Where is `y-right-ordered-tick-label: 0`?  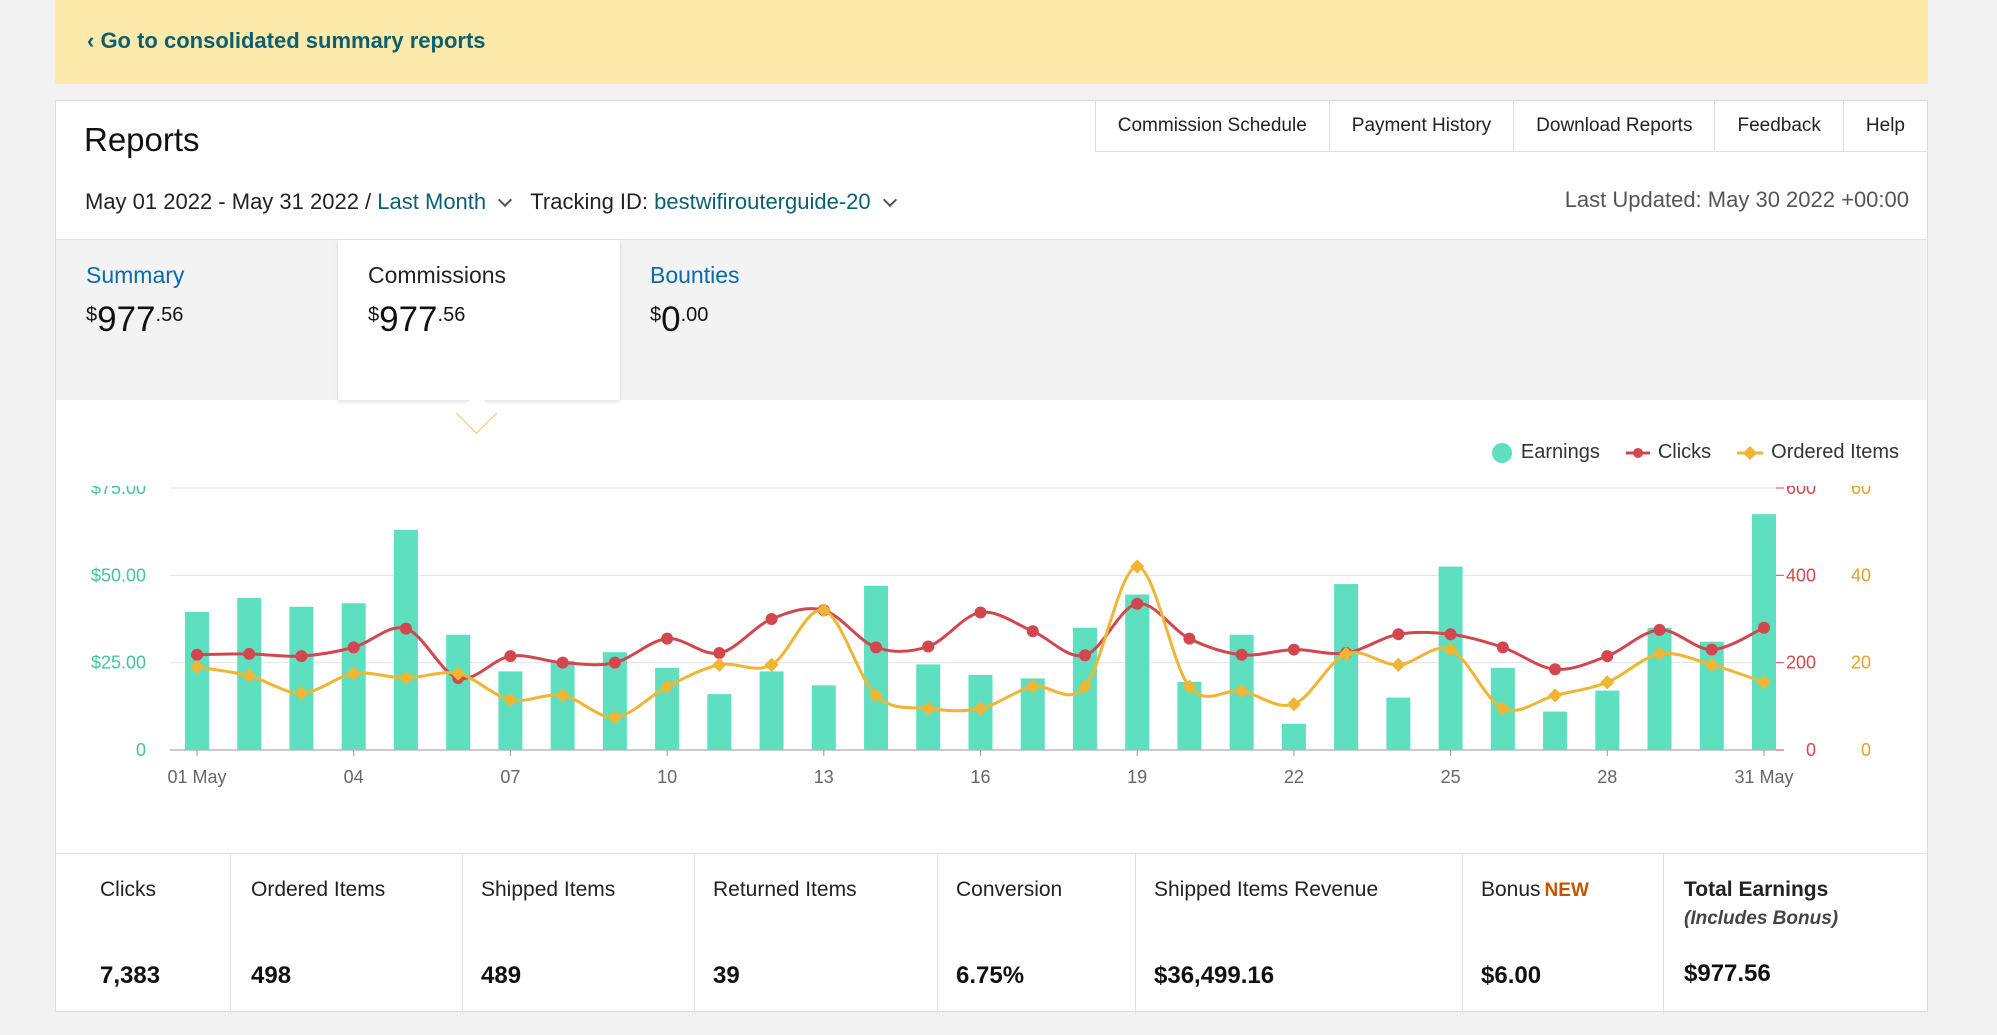 y-right-ordered-tick-label: 0 is located at coordinates (1866, 750).